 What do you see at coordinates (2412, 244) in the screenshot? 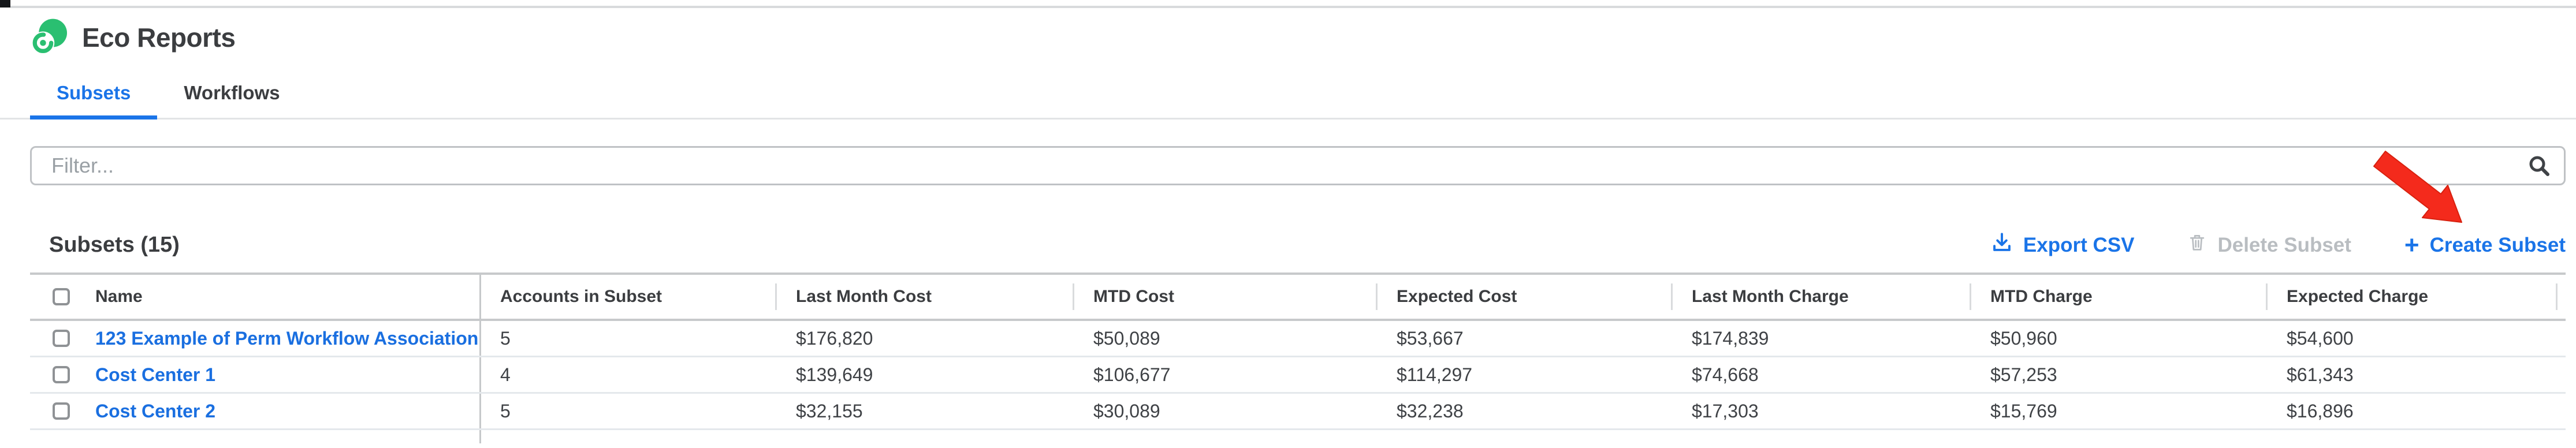
I see `plus-icon: +` at bounding box center [2412, 244].